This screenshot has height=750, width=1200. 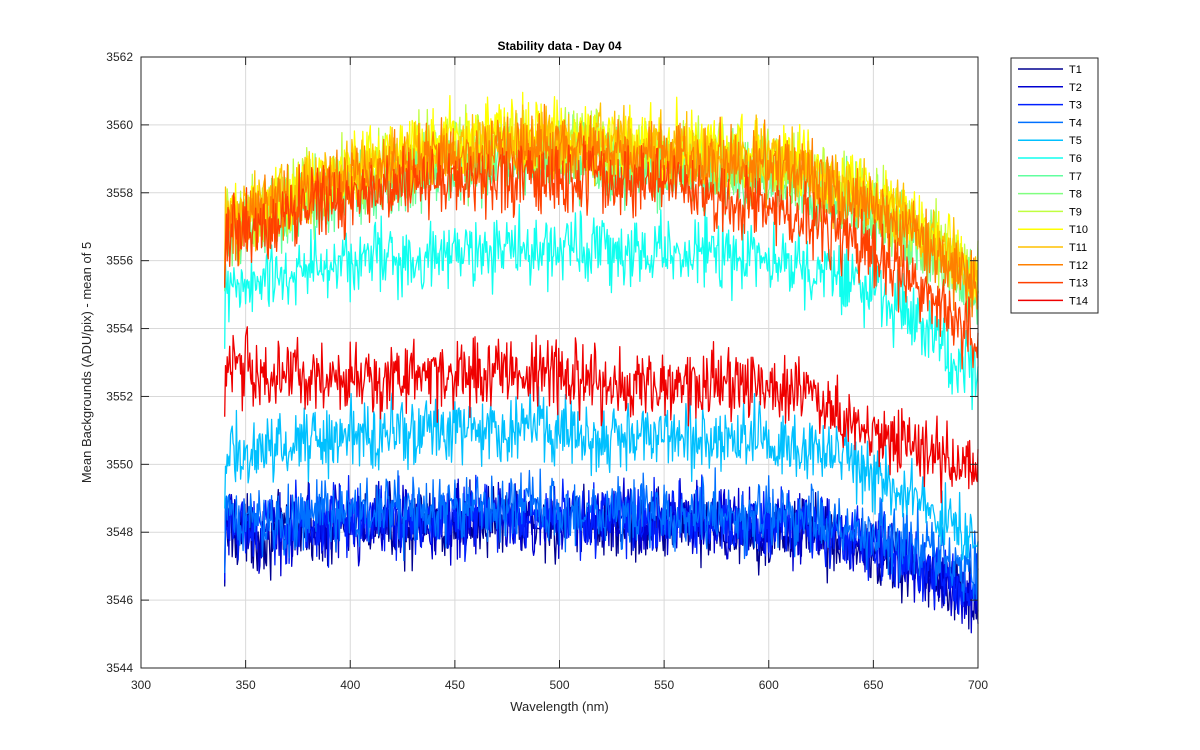 What do you see at coordinates (1078, 266) in the screenshot?
I see `legend-label-t12: T12` at bounding box center [1078, 266].